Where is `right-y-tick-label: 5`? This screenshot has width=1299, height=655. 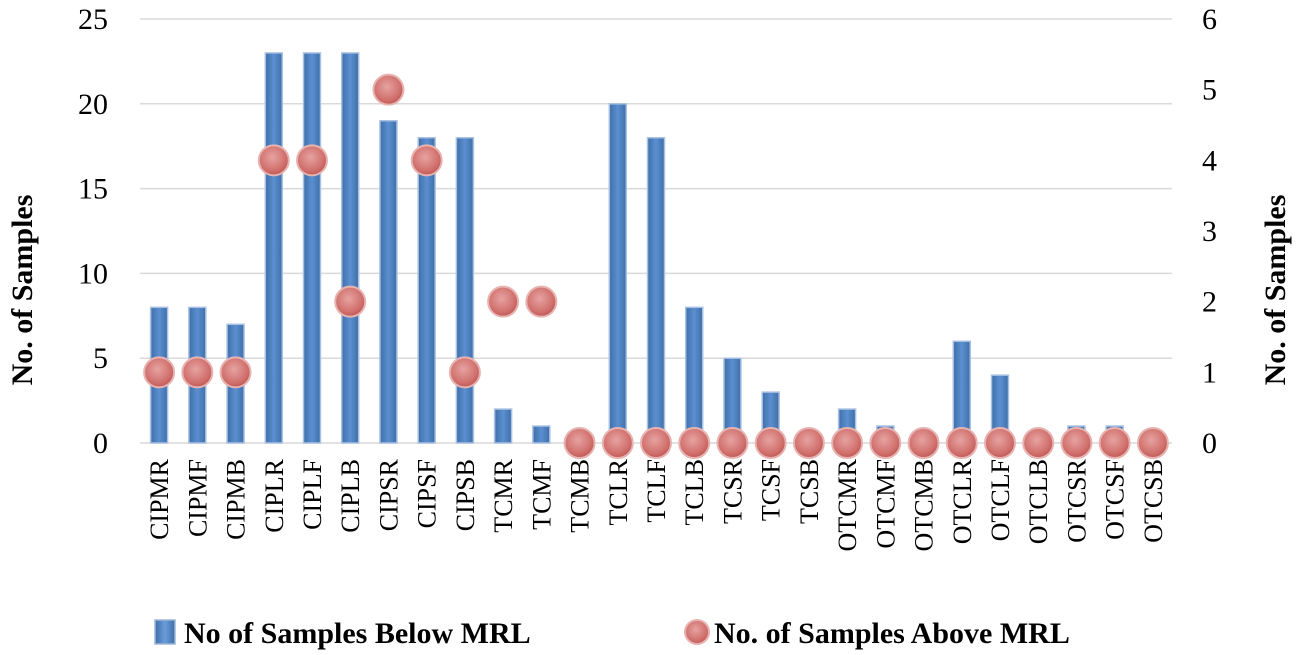
right-y-tick-label: 5 is located at coordinates (1209, 90).